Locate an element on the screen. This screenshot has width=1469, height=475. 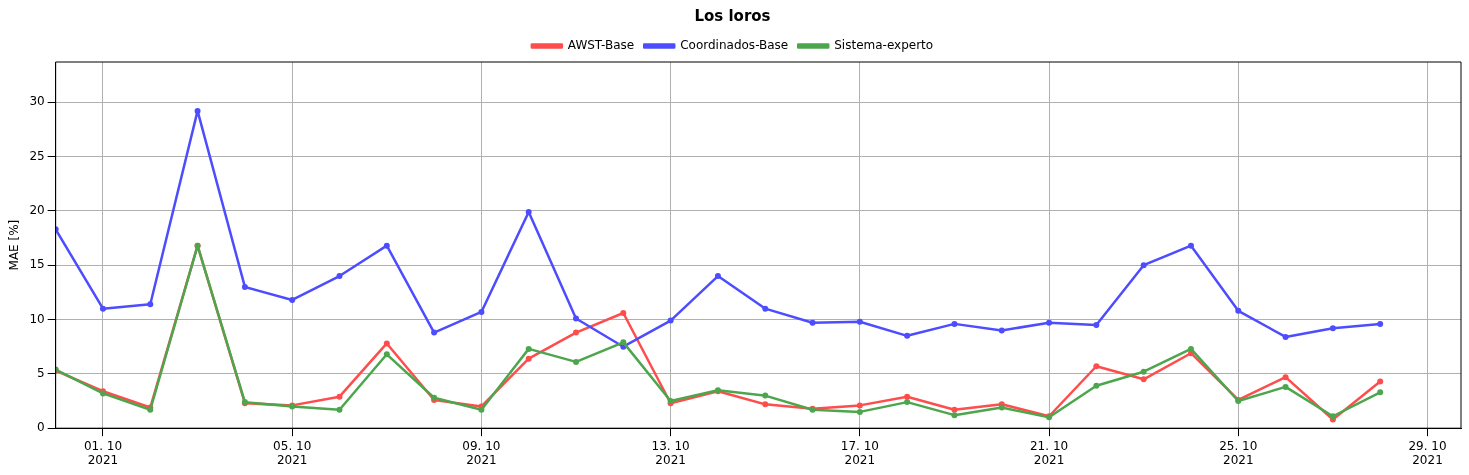
x-tick-label: 13. 10 2021 is located at coordinates (670, 452).